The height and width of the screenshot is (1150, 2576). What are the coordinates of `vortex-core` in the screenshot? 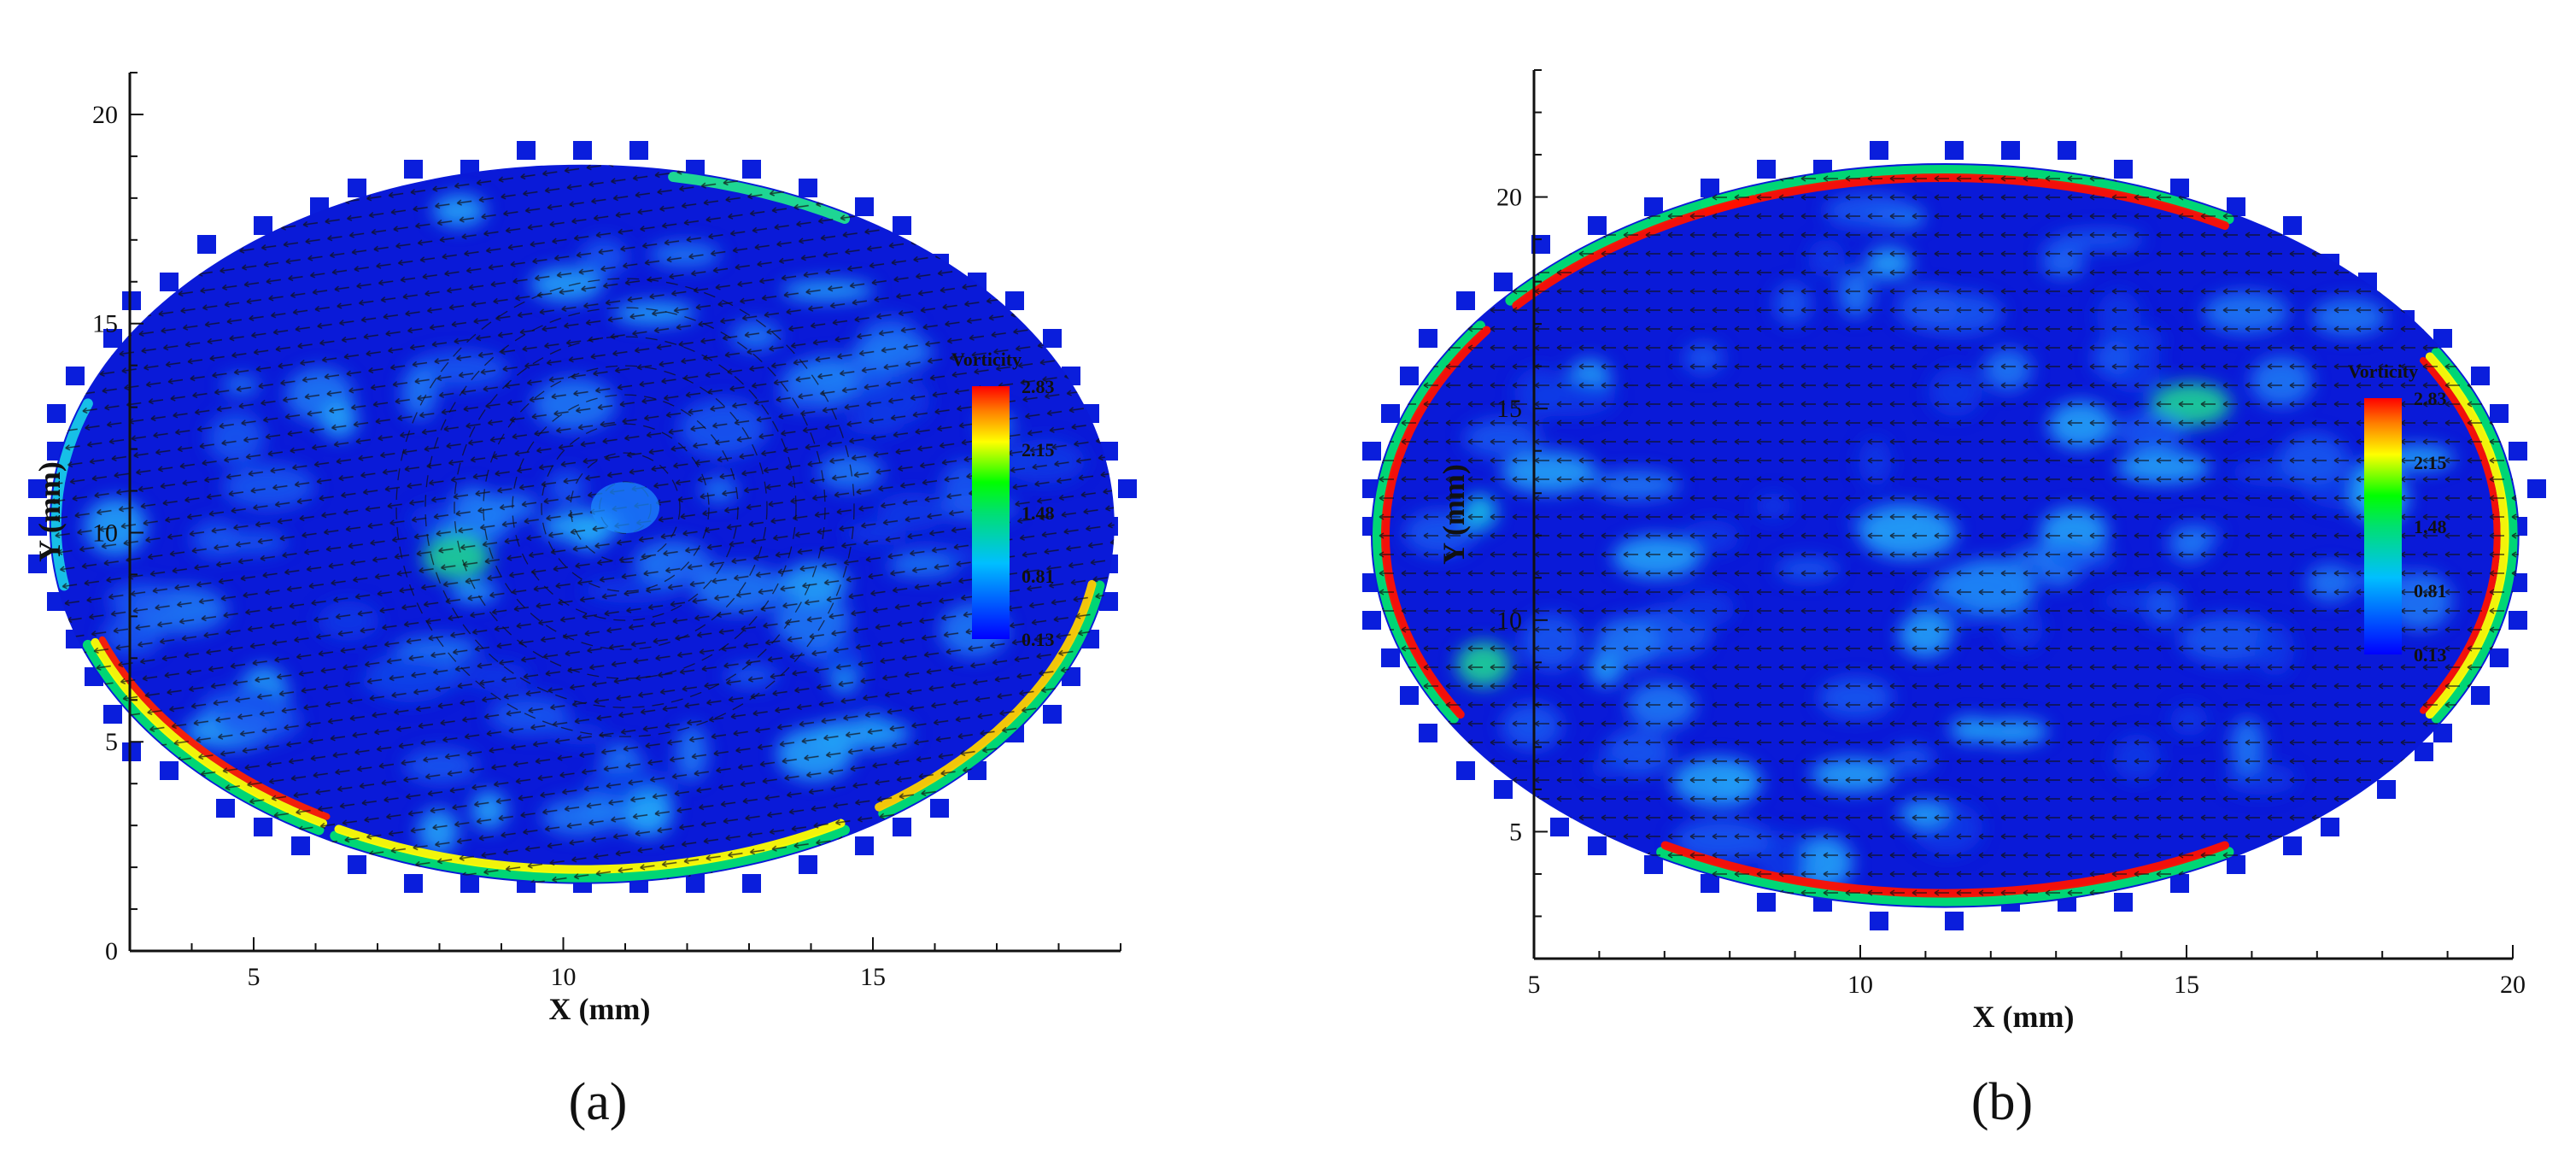 It's located at (625, 508).